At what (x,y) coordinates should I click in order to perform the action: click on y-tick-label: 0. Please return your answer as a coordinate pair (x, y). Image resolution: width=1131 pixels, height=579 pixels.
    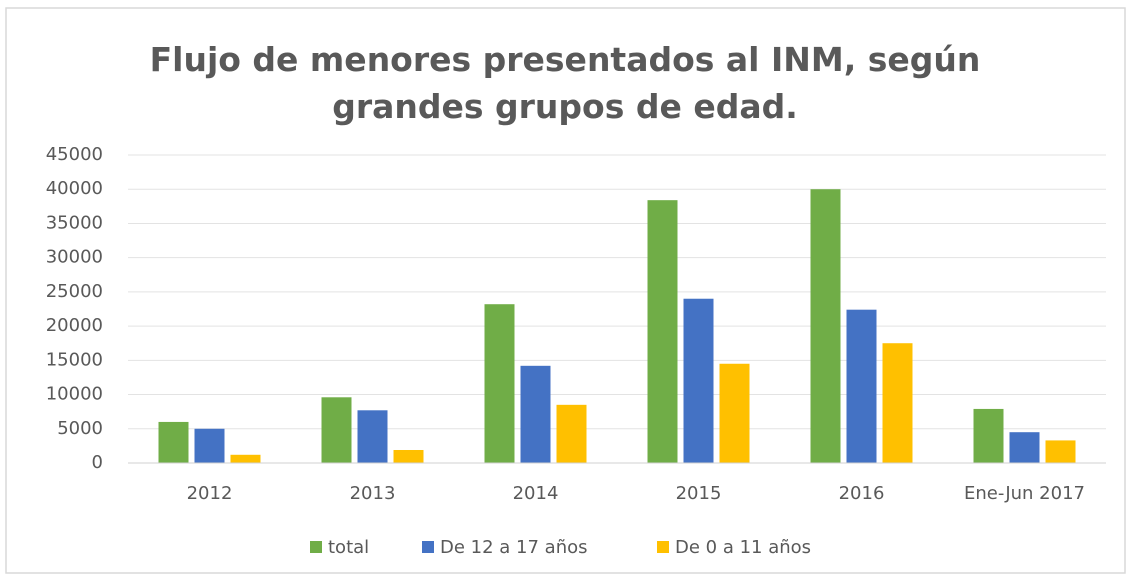
    Looking at the image, I should click on (97, 462).